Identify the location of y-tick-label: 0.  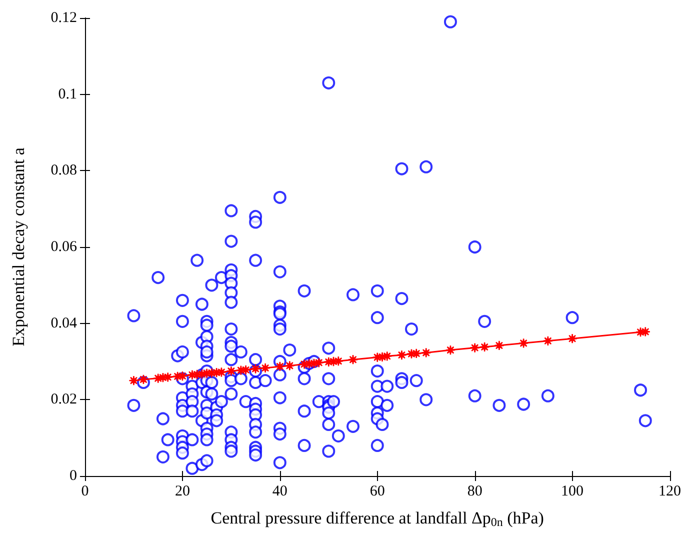
(73, 476).